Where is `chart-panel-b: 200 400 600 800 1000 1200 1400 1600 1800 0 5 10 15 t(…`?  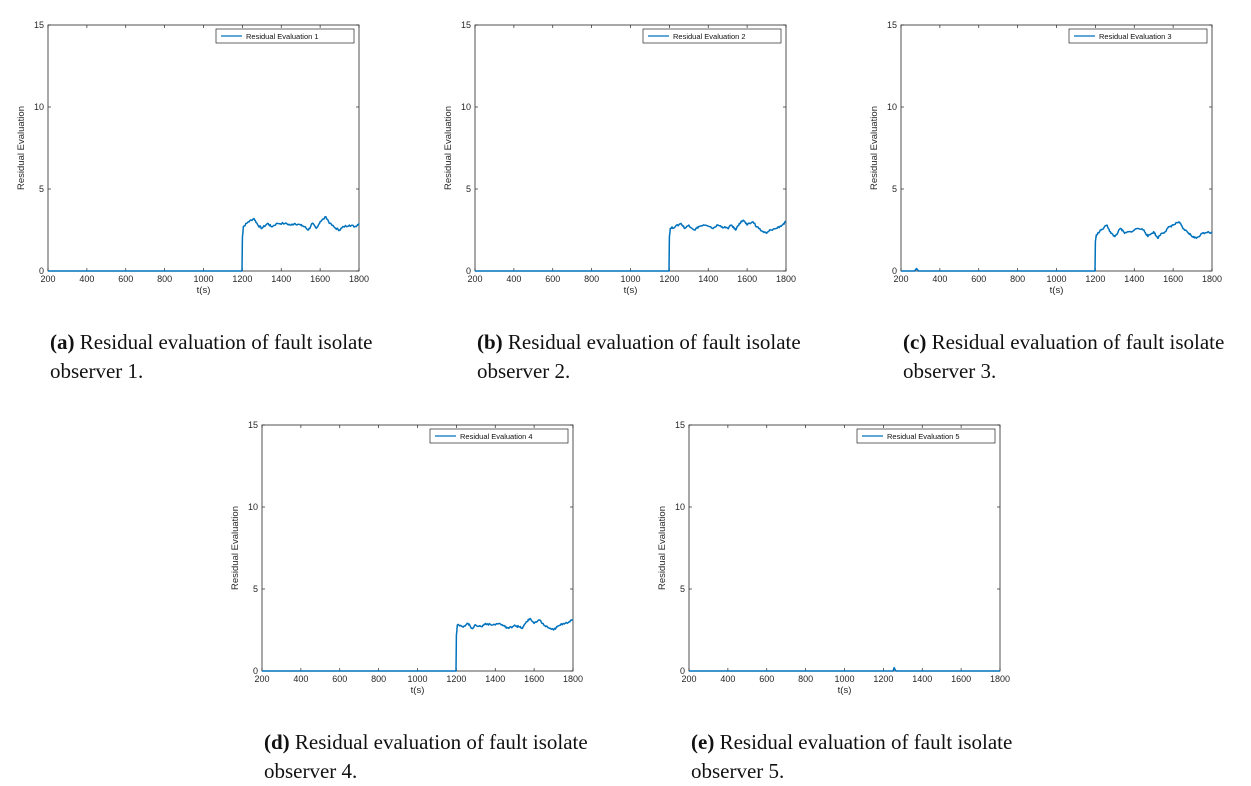
chart-panel-b: 200 400 600 800 1000 1200 1400 1600 1800 0 5 10 15 t(… is located at coordinates (629, 201).